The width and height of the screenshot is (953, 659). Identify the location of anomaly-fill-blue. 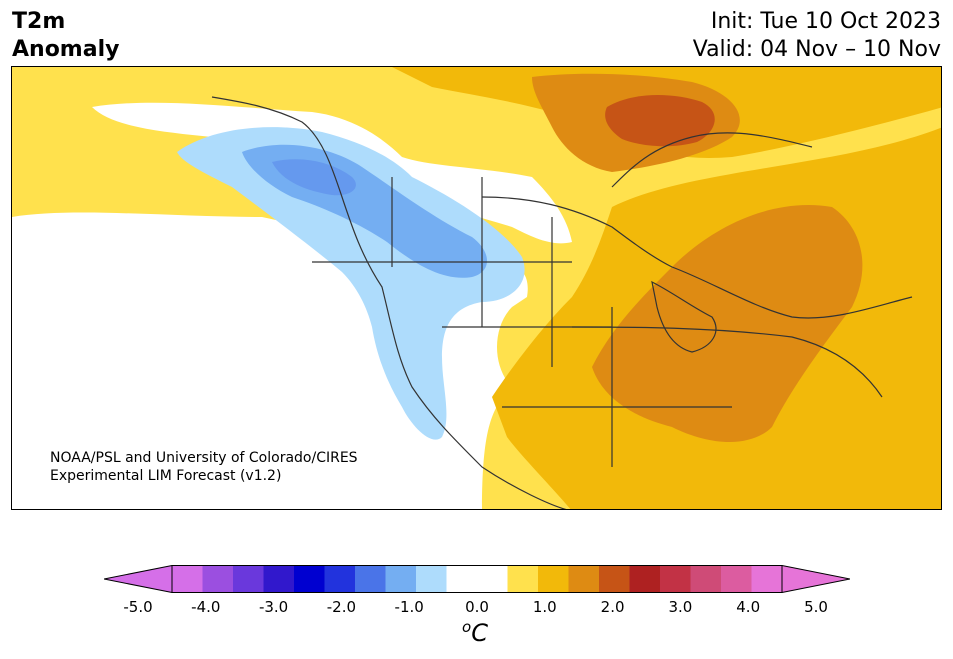
(364, 211).